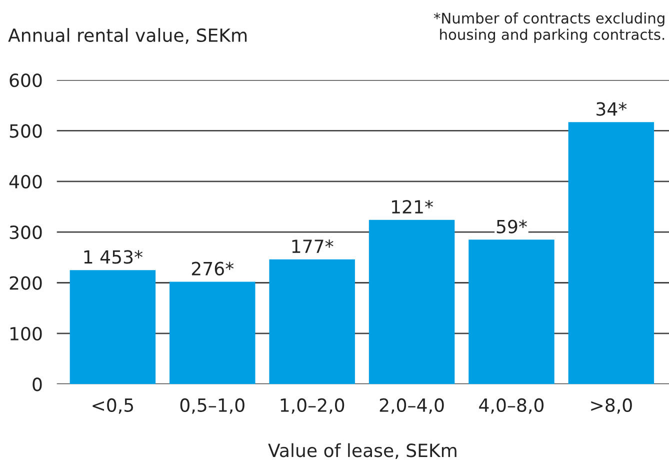 Image resolution: width=669 pixels, height=460 pixels. What do you see at coordinates (362, 451) in the screenshot?
I see `x-axis-title: Value of lease, SEKm` at bounding box center [362, 451].